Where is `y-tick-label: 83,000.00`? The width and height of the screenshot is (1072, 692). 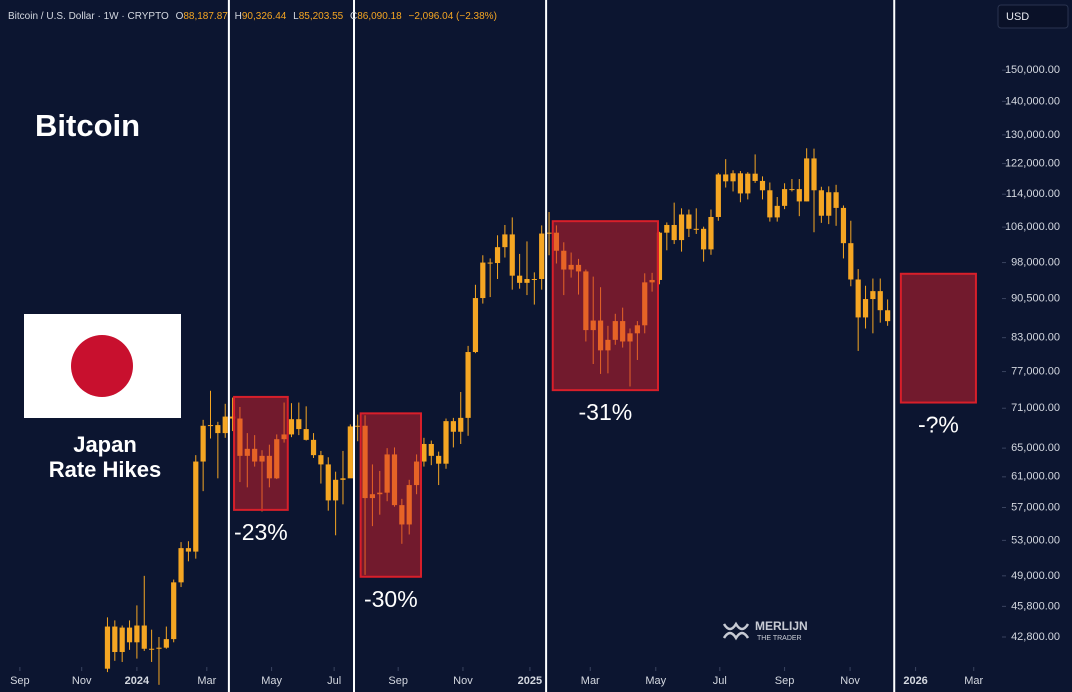
y-tick-label: 83,000.00 is located at coordinates (1035, 338).